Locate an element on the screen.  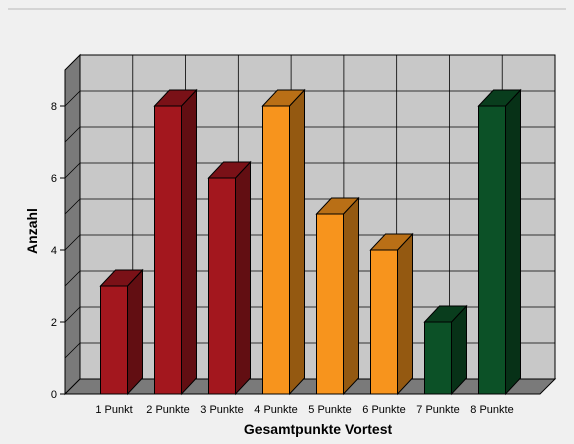
x-tick-label: 7 Punkte is located at coordinates (437, 410).